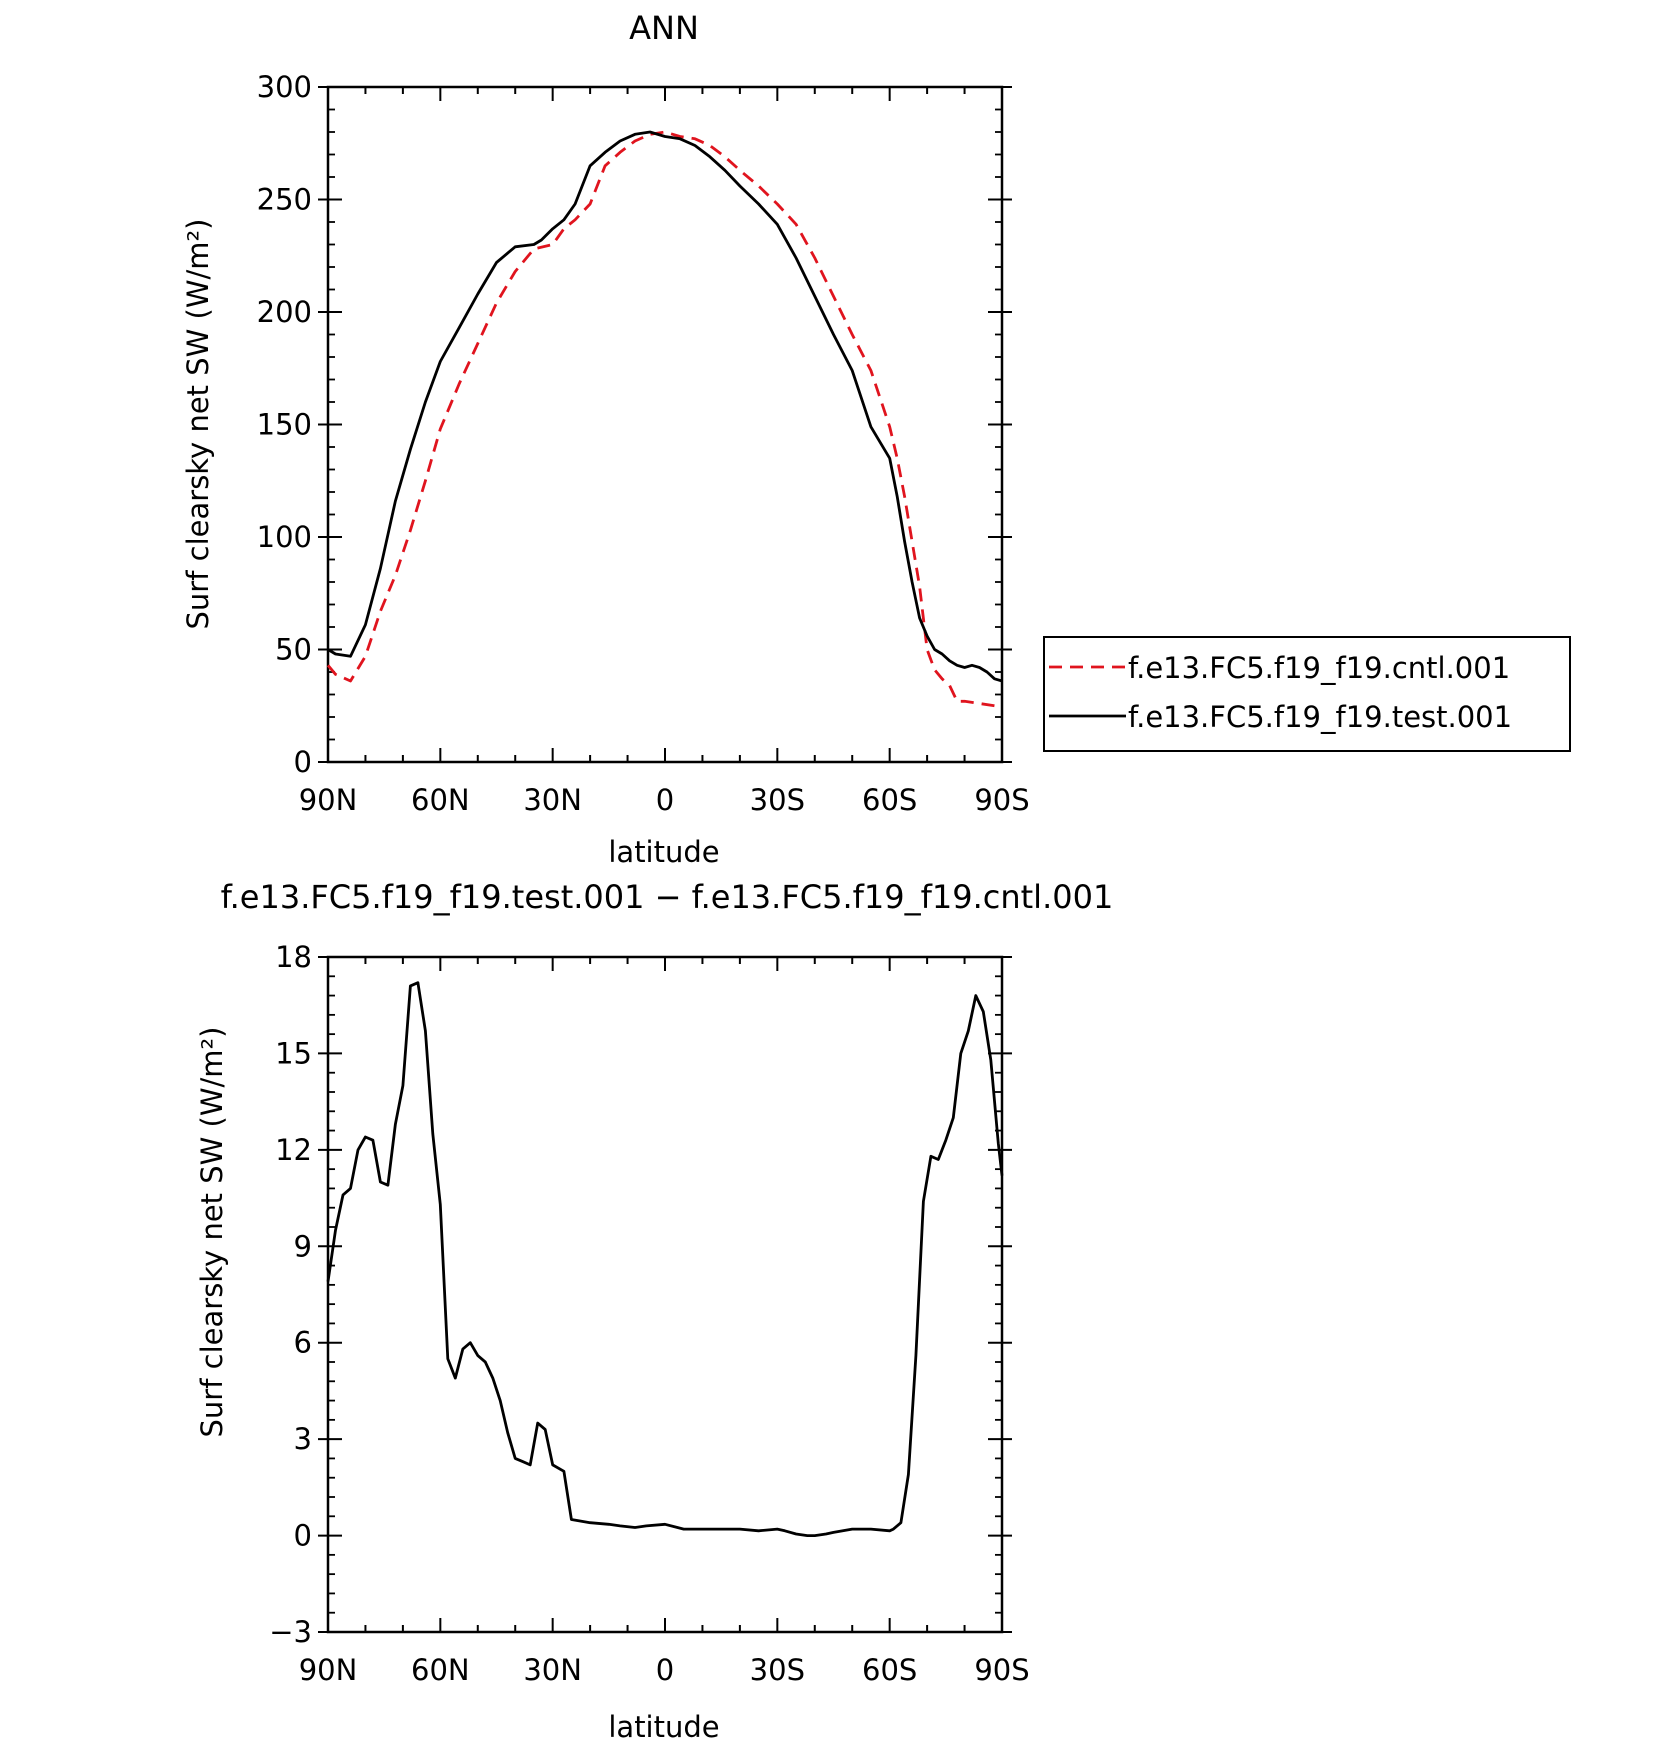 The width and height of the screenshot is (1677, 1747). I want to click on bottom-x-tick-label: 60S, so click(889, 1670).